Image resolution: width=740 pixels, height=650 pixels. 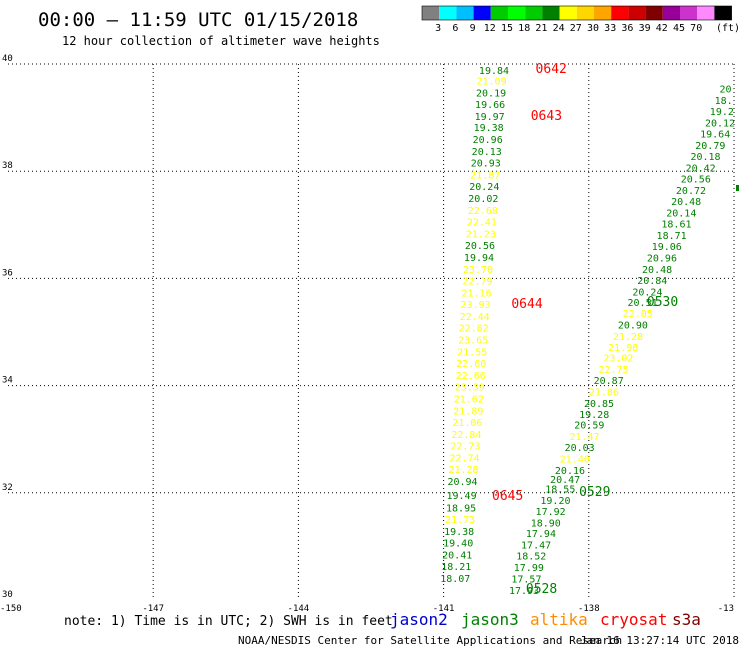 What do you see at coordinates (559, 619) in the screenshot?
I see `legend-altika: altika` at bounding box center [559, 619].